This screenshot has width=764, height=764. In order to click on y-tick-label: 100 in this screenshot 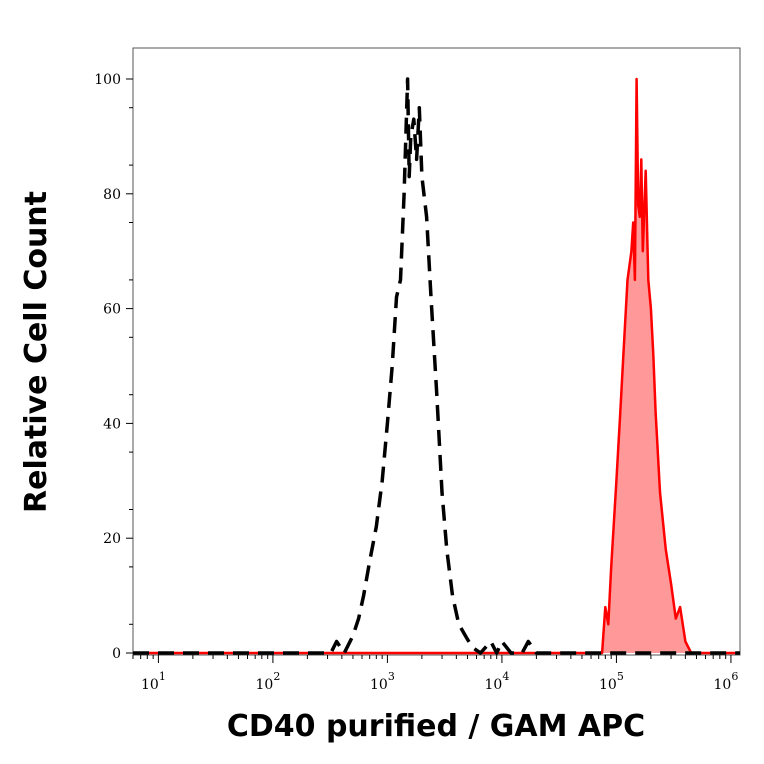, I will do `click(107, 80)`.